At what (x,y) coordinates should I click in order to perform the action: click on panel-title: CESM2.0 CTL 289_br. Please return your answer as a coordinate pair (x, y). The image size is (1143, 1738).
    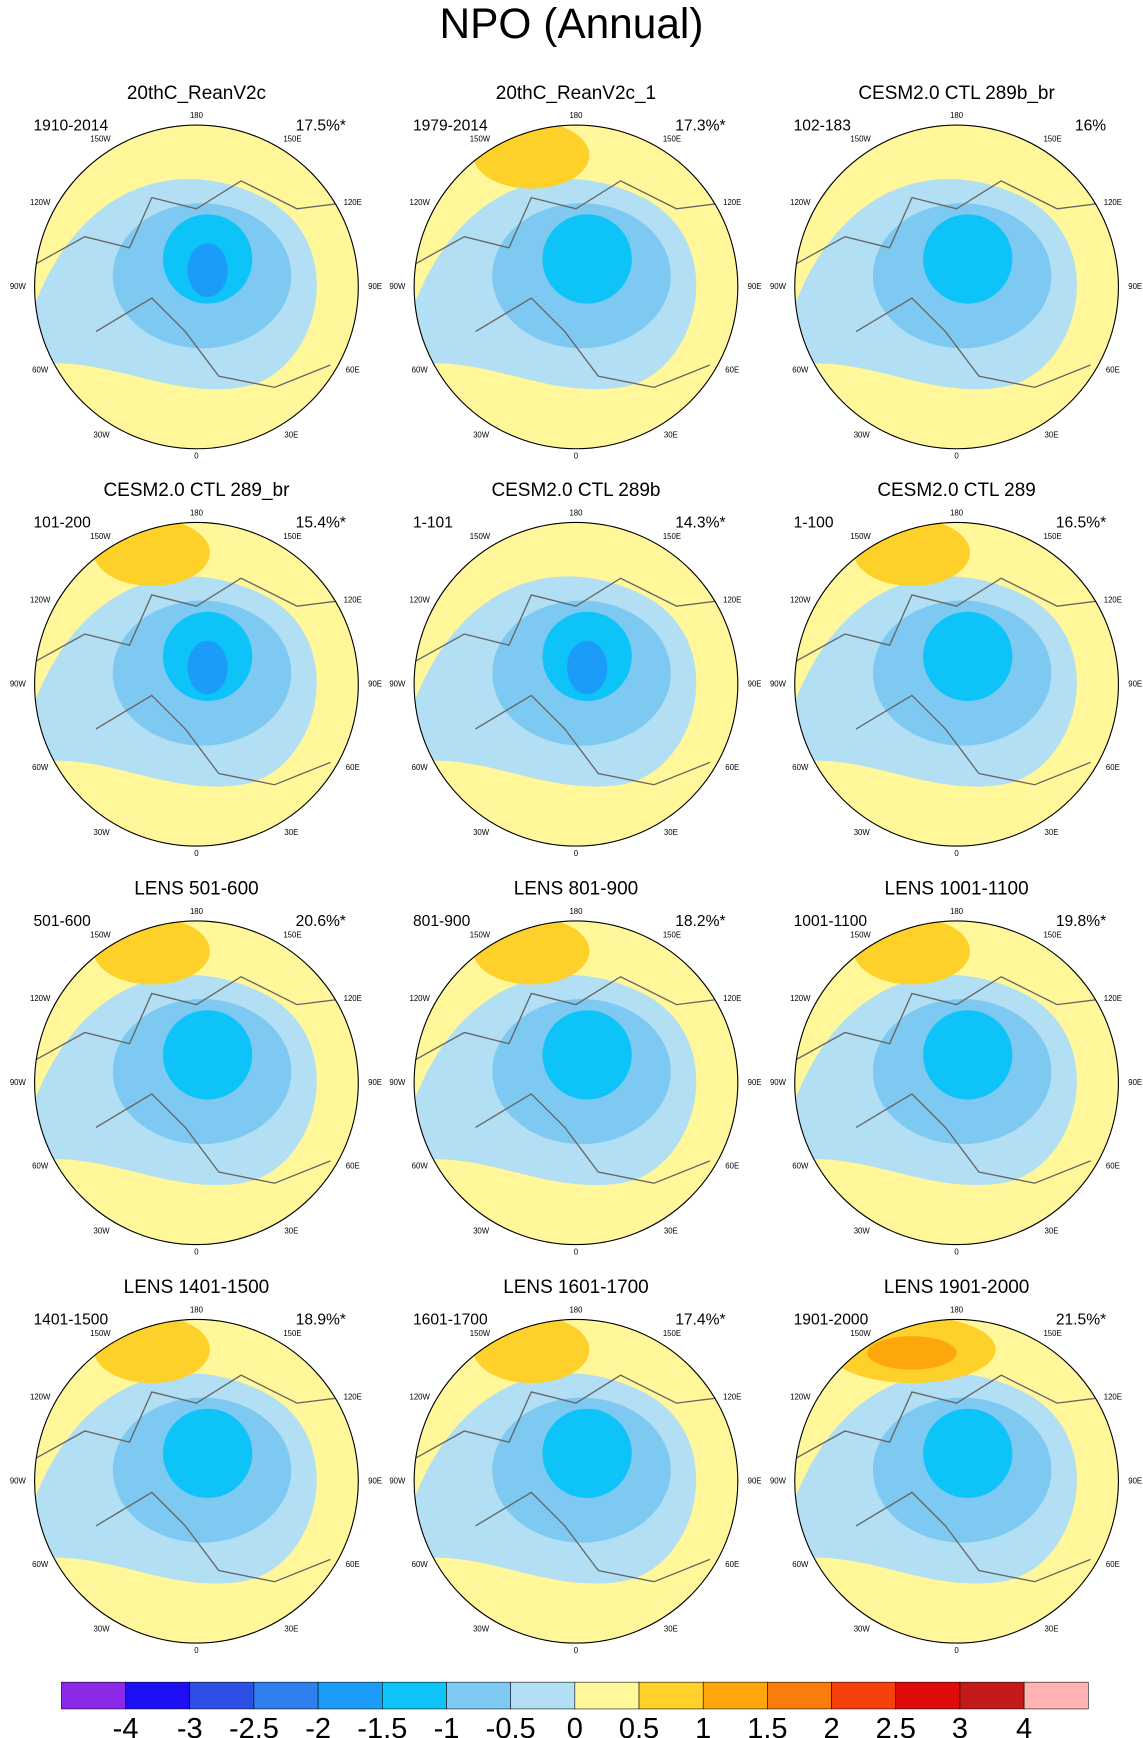
    Looking at the image, I should click on (196, 490).